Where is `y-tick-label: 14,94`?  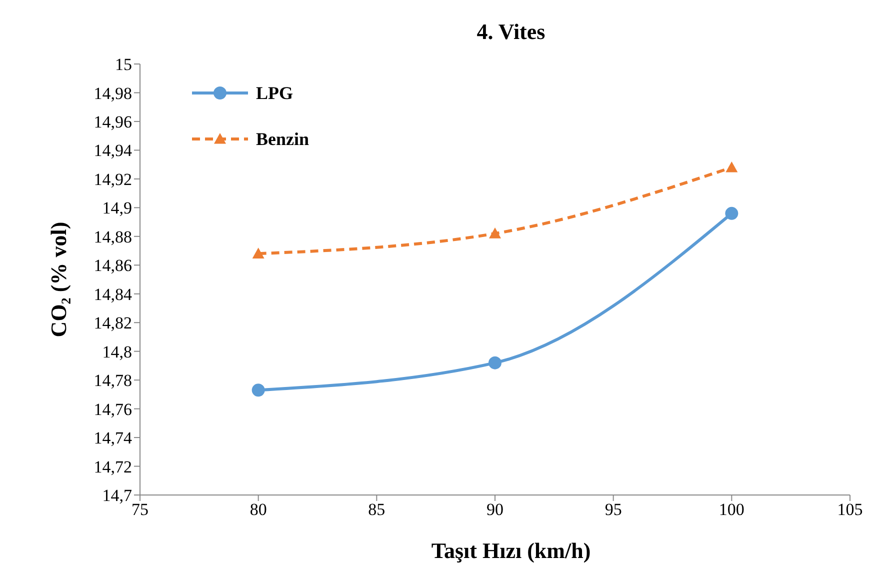 y-tick-label: 14,94 is located at coordinates (113, 150).